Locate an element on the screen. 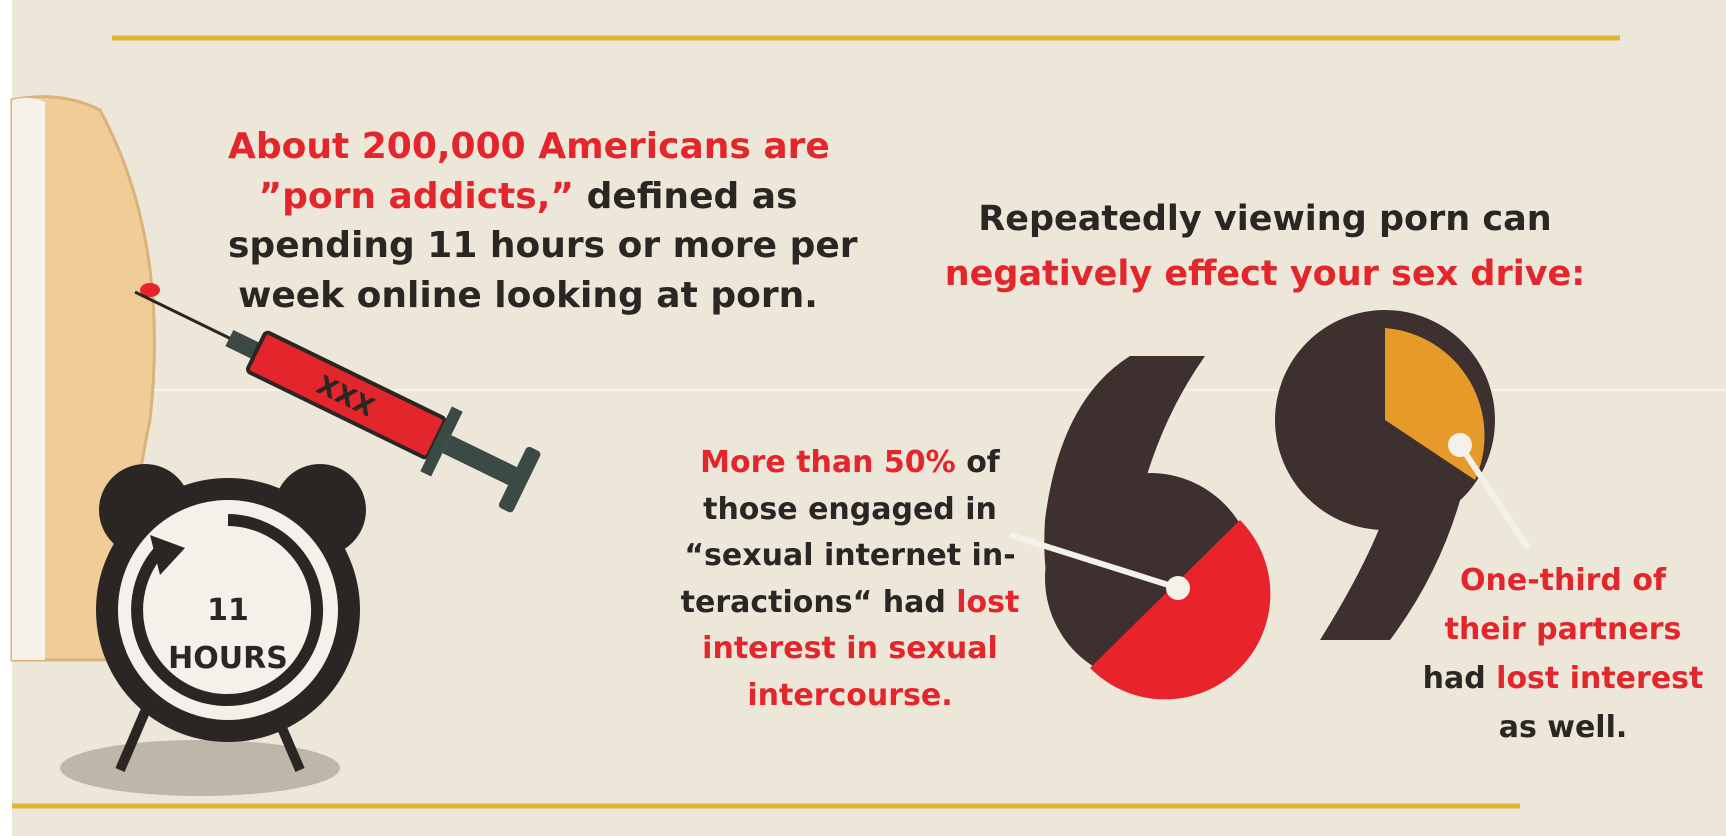 The height and width of the screenshot is (836, 1726). text-run: negatively effect your sex drive: is located at coordinates (1265, 274).